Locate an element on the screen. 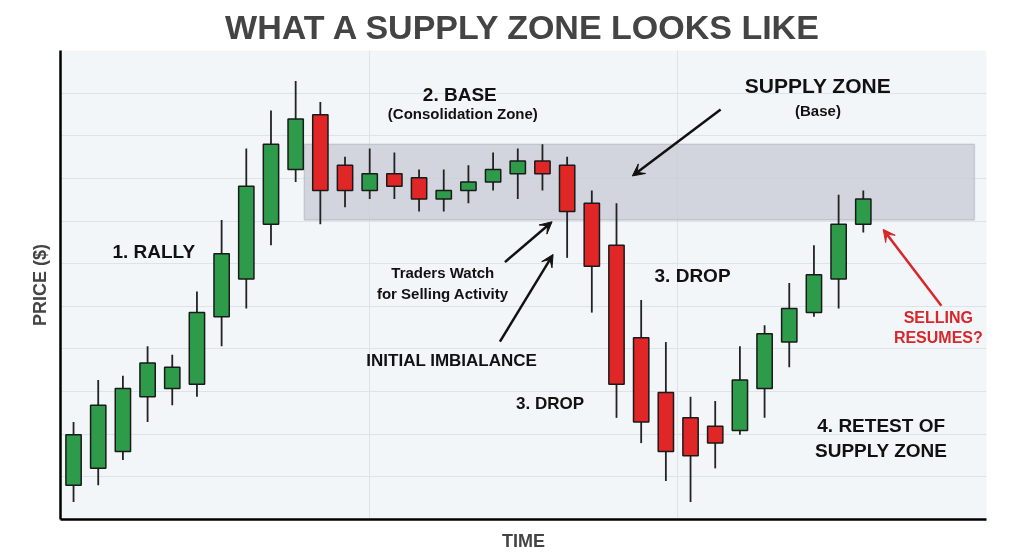 This screenshot has width=1024, height=559. annotation: 2. BASE is located at coordinates (459, 94).